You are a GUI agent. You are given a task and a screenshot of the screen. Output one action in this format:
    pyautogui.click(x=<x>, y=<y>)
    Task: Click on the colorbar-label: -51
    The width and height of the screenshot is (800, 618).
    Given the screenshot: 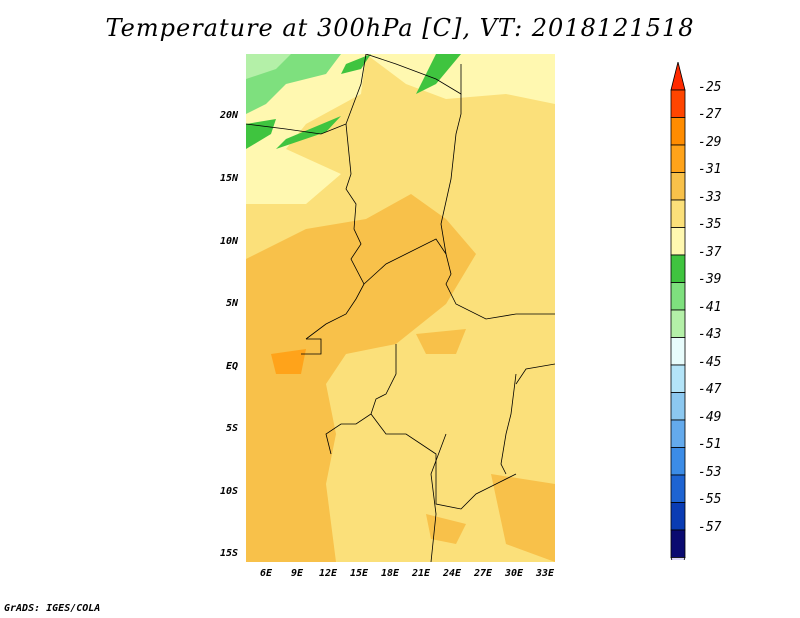 What is the action you would take?
    pyautogui.click(x=710, y=444)
    